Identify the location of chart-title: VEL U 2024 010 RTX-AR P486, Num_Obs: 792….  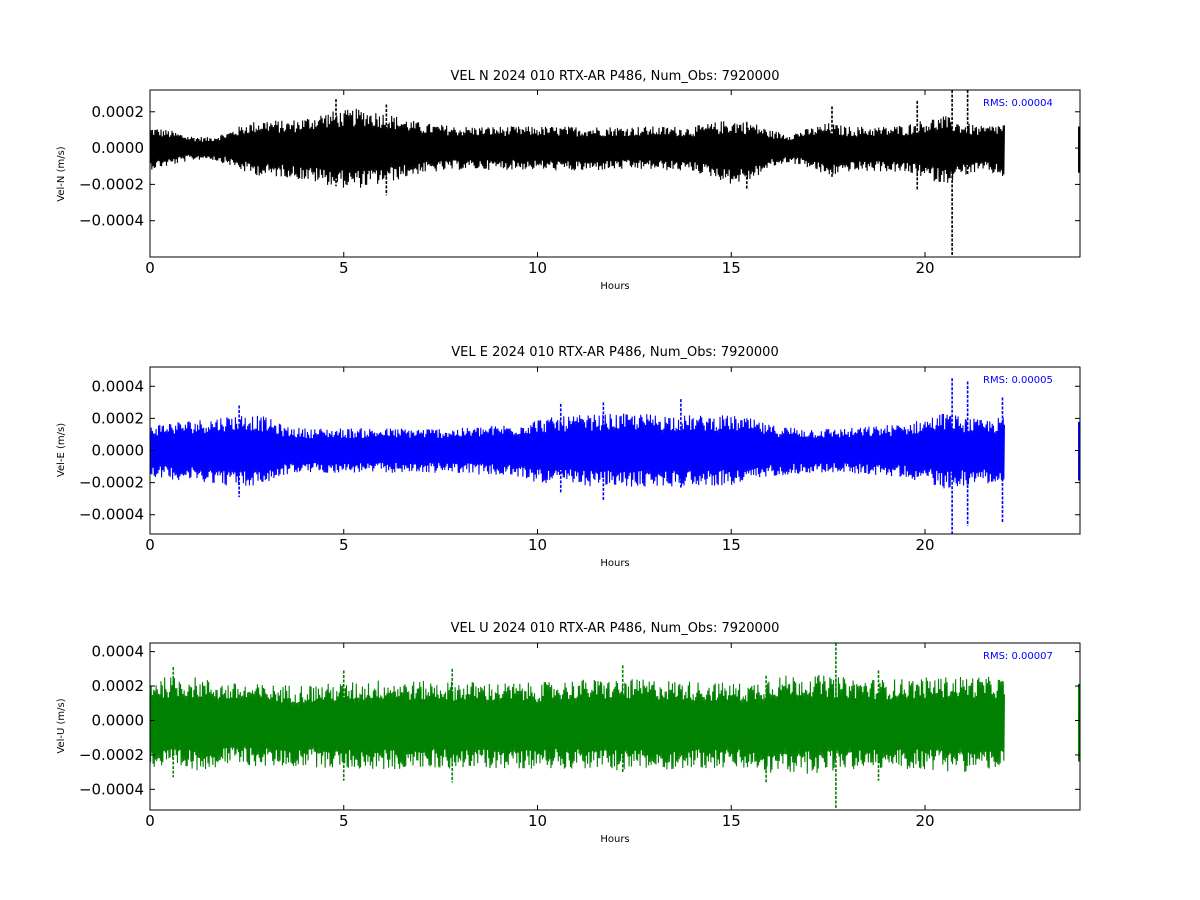
(615, 628).